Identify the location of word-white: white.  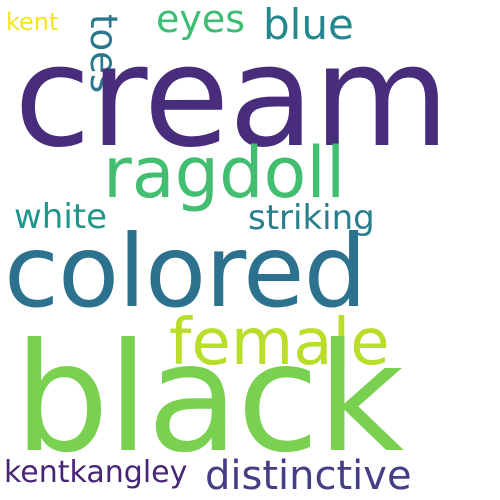
(61, 217).